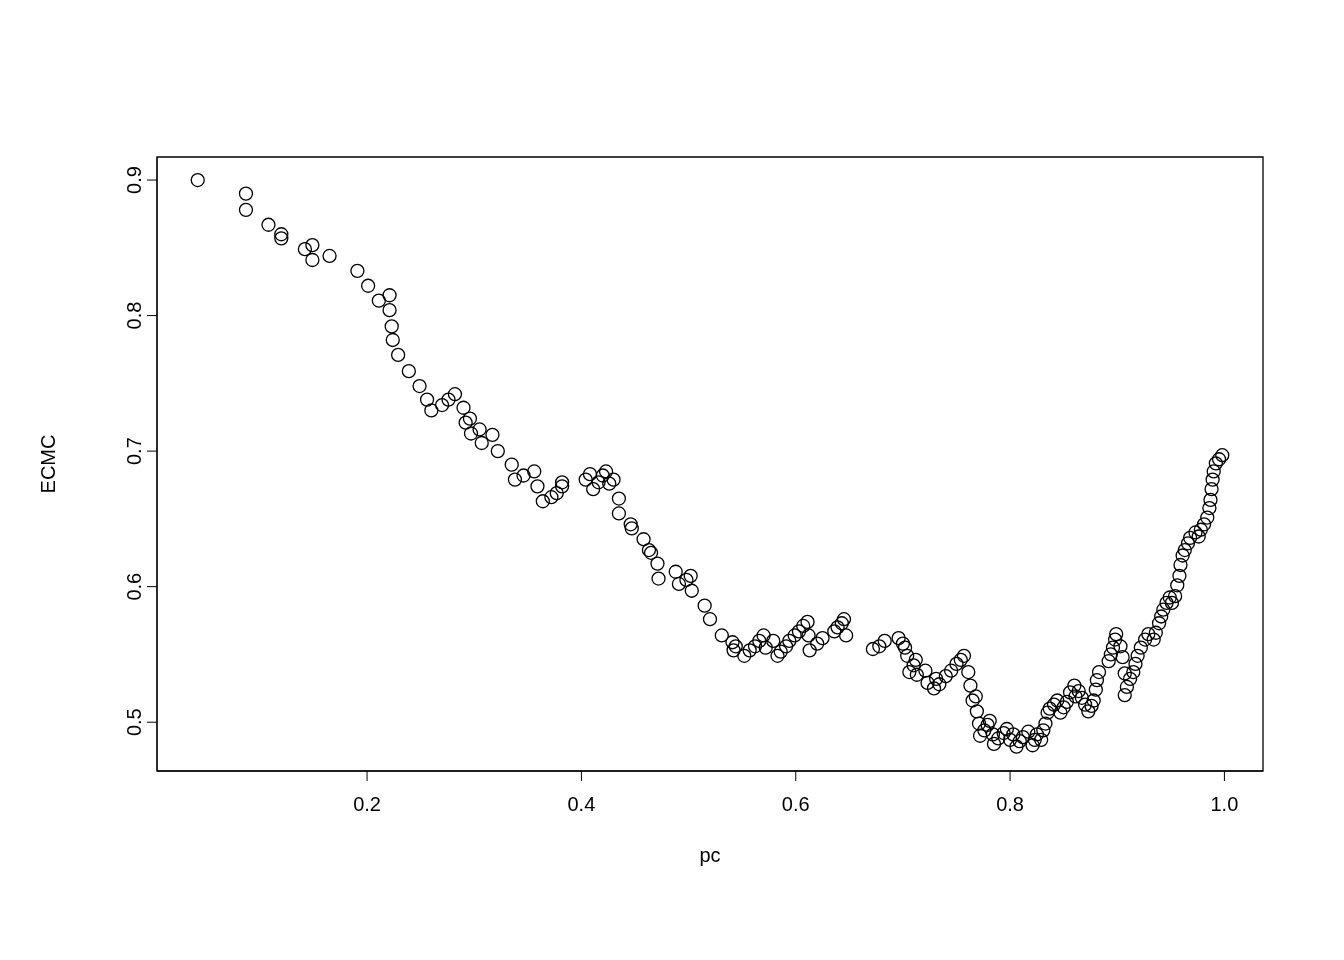  What do you see at coordinates (710, 855) in the screenshot?
I see `x-axis-title: pc` at bounding box center [710, 855].